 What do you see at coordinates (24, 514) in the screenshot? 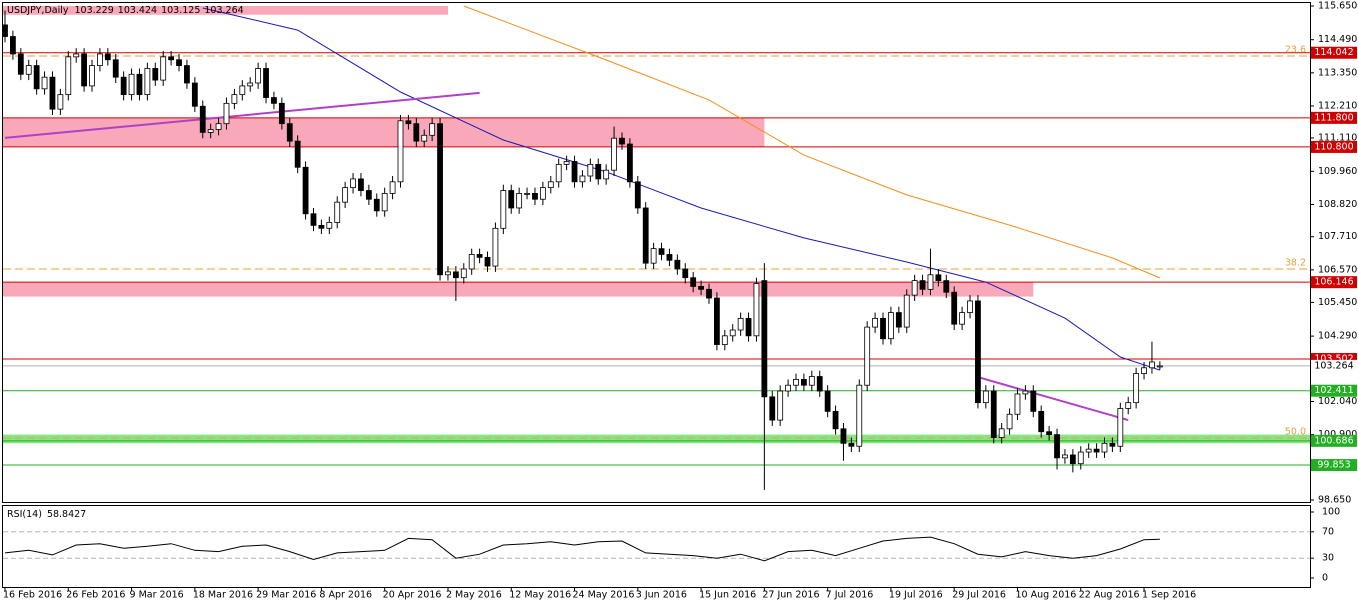
I see `rsi-label: RSI(14)` at bounding box center [24, 514].